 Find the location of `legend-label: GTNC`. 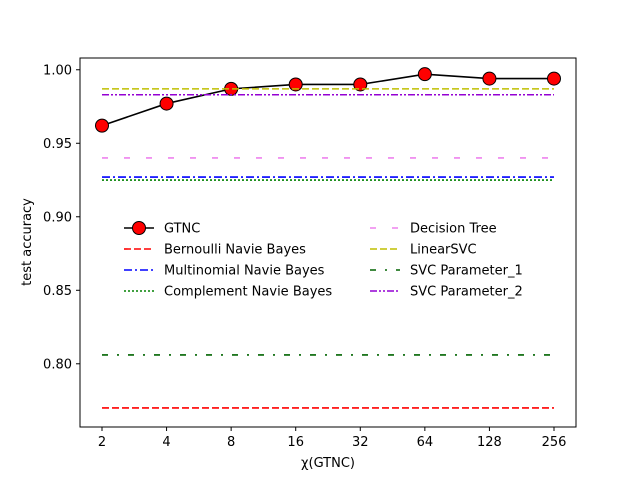

legend-label: GTNC is located at coordinates (182, 229).